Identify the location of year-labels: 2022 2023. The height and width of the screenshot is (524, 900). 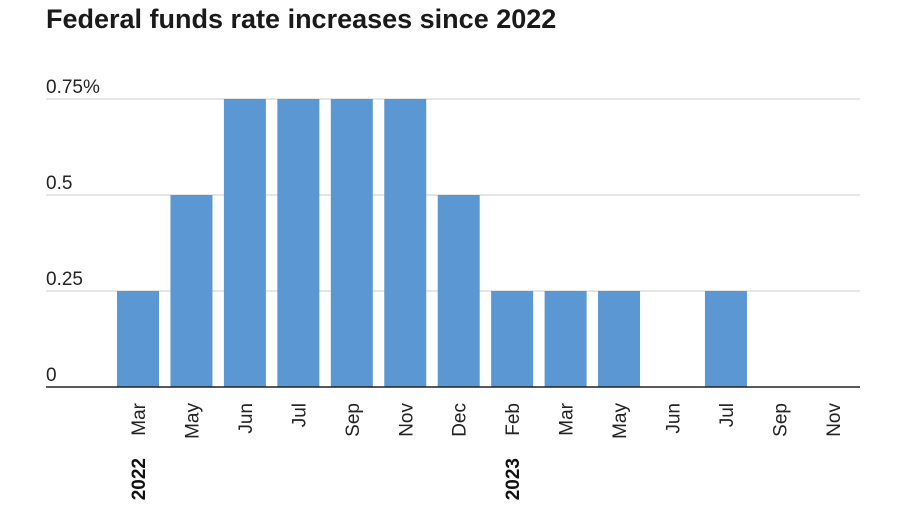
(326, 479).